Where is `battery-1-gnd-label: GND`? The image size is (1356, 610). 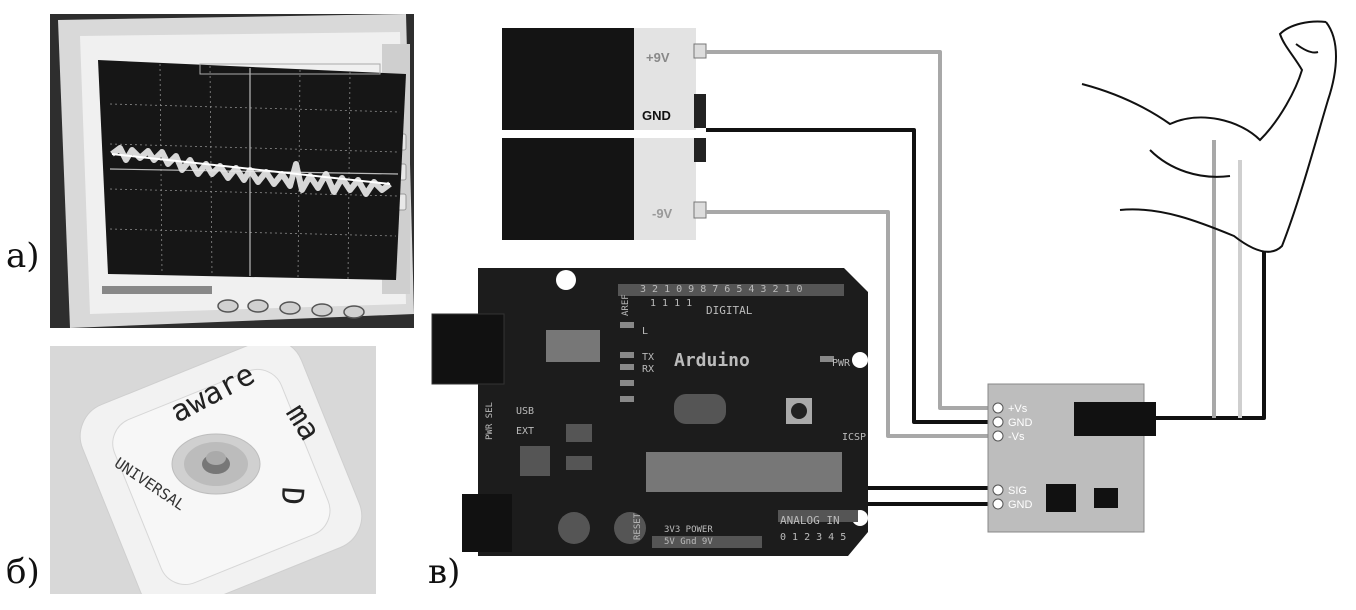 battery-1-gnd-label: GND is located at coordinates (656, 115).